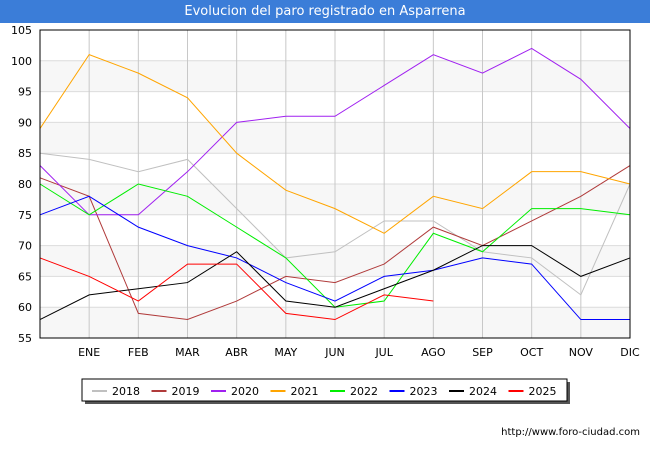 Image resolution: width=650 pixels, height=450 pixels. Describe the element at coordinates (433, 352) in the screenshot. I see `x-tick-label: AGO` at that location.